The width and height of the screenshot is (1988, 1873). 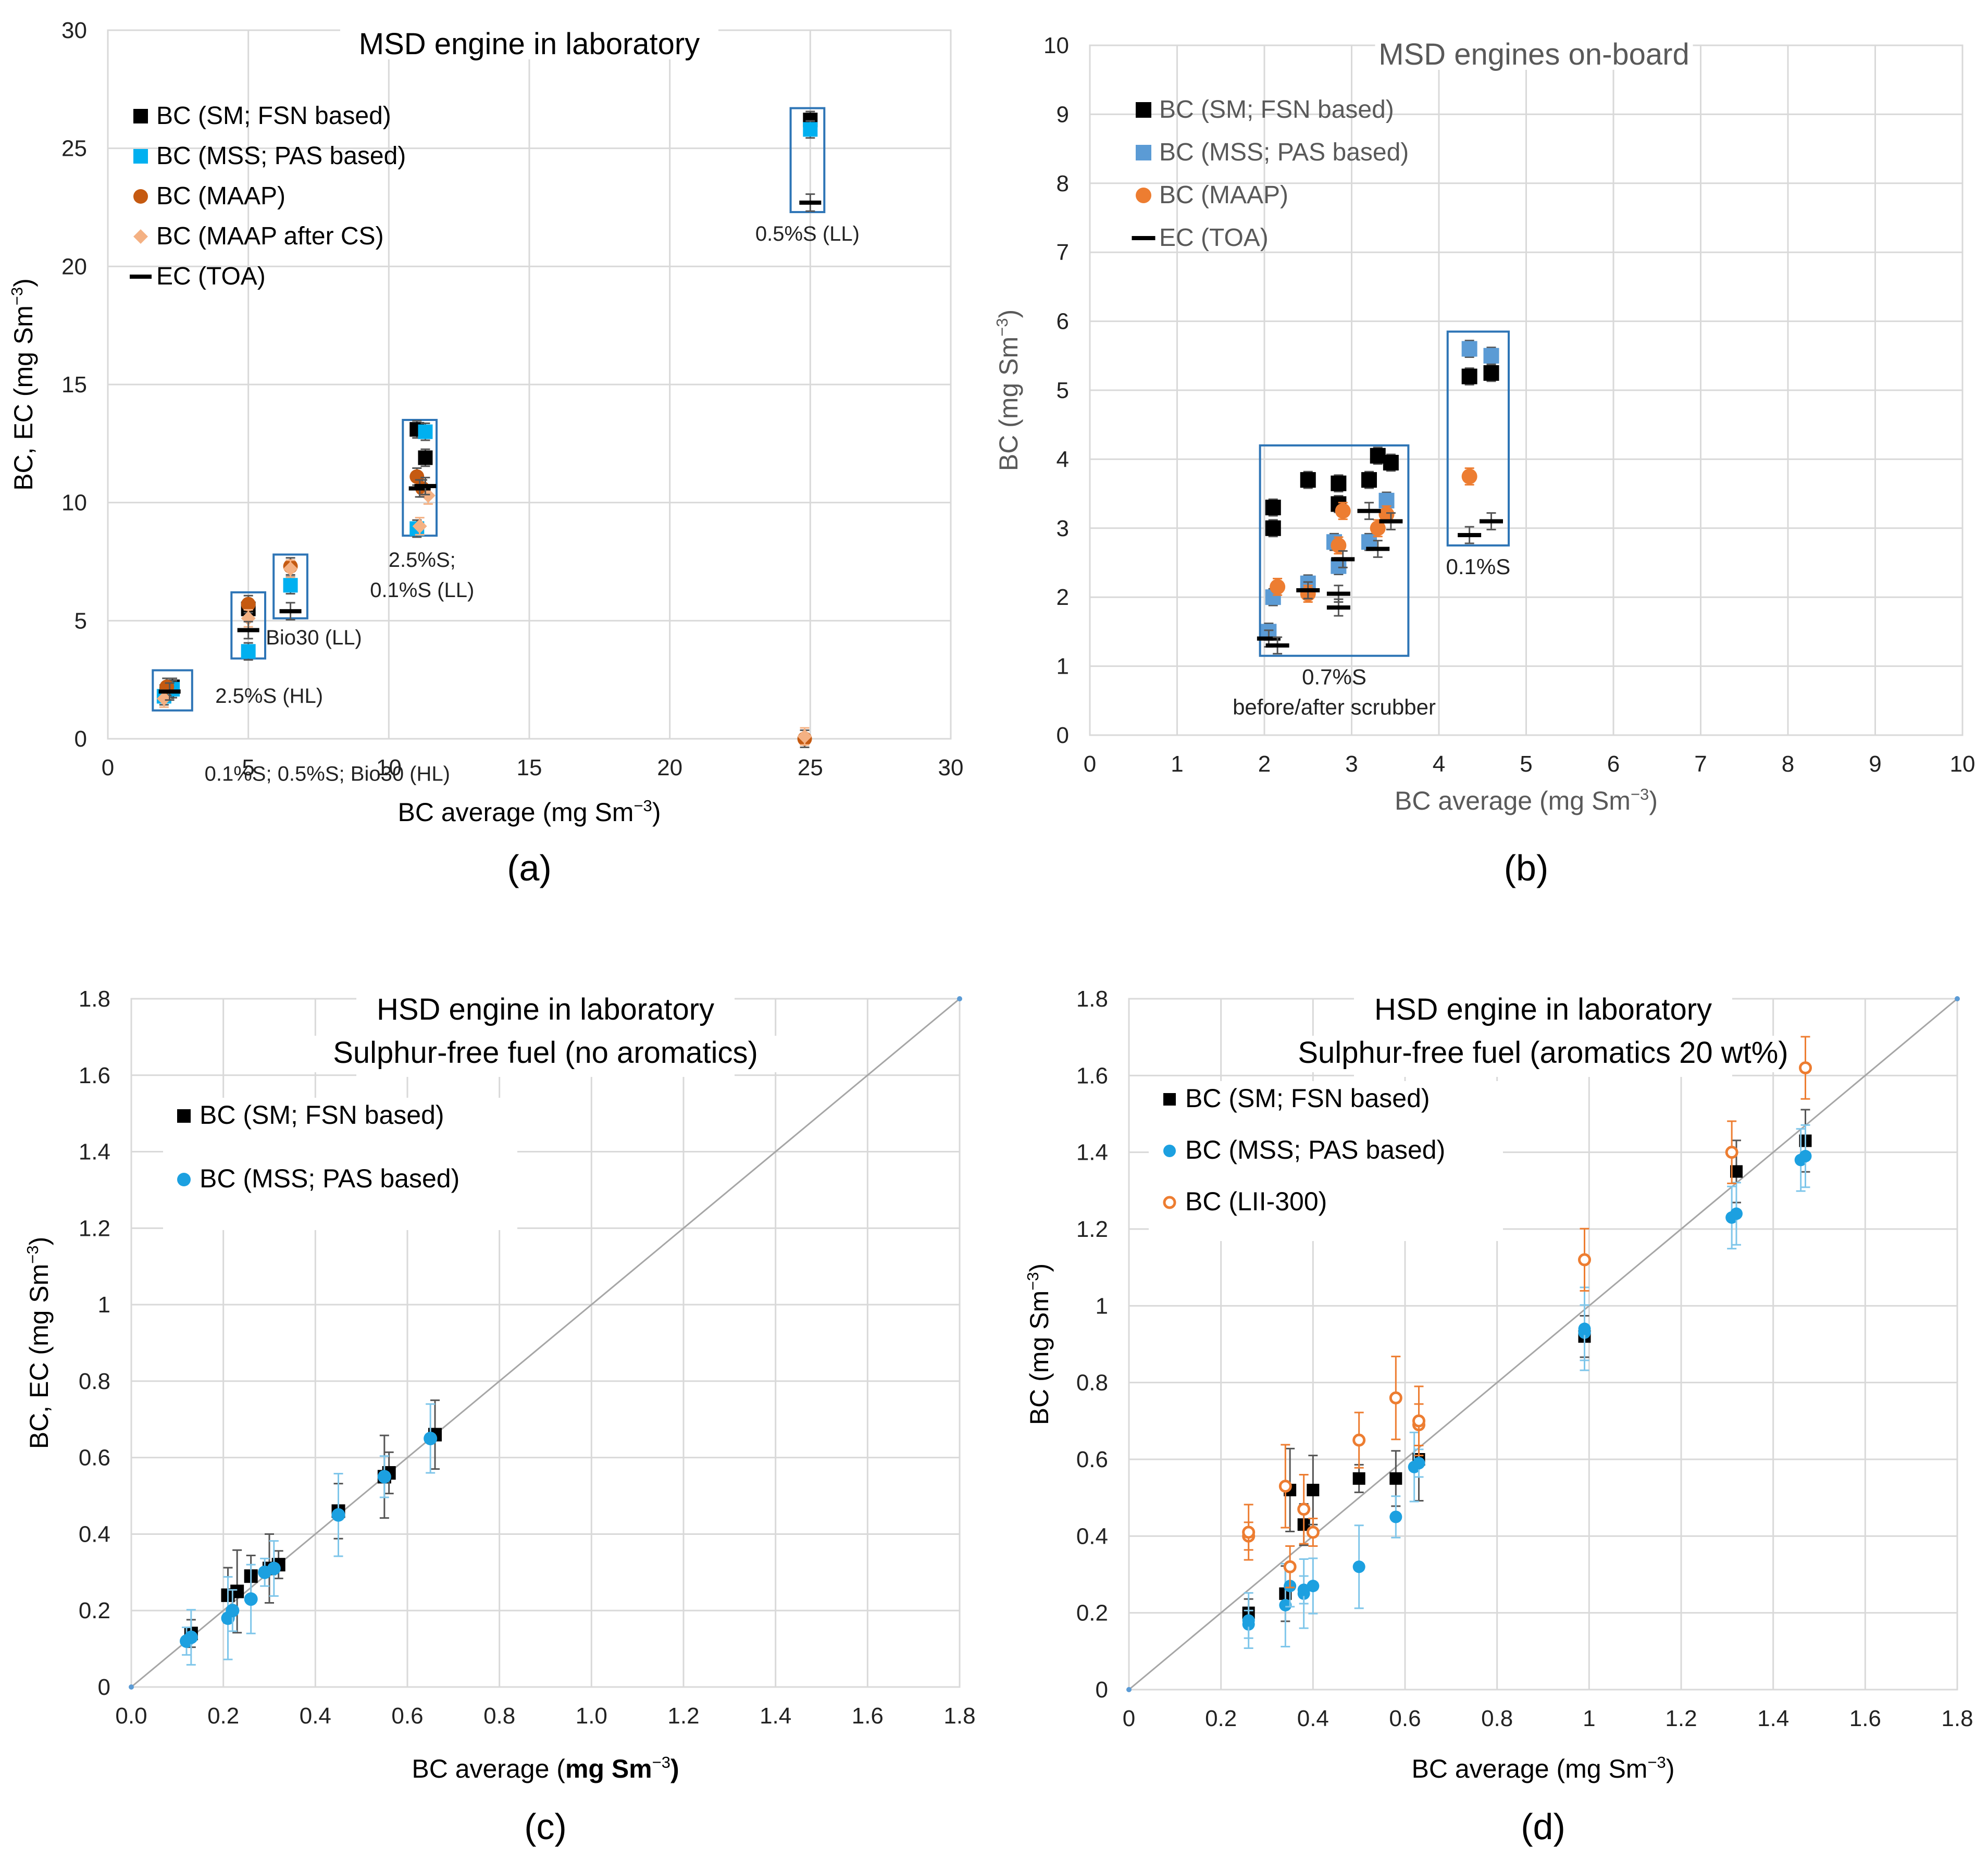 What do you see at coordinates (209, 196) in the screenshot?
I see `legend-item: BC (MAAP)` at bounding box center [209, 196].